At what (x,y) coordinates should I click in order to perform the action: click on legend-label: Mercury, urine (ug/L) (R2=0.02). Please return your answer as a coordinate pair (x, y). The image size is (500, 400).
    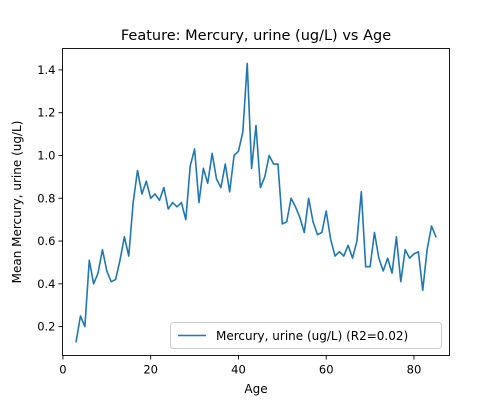
    Looking at the image, I should click on (312, 336).